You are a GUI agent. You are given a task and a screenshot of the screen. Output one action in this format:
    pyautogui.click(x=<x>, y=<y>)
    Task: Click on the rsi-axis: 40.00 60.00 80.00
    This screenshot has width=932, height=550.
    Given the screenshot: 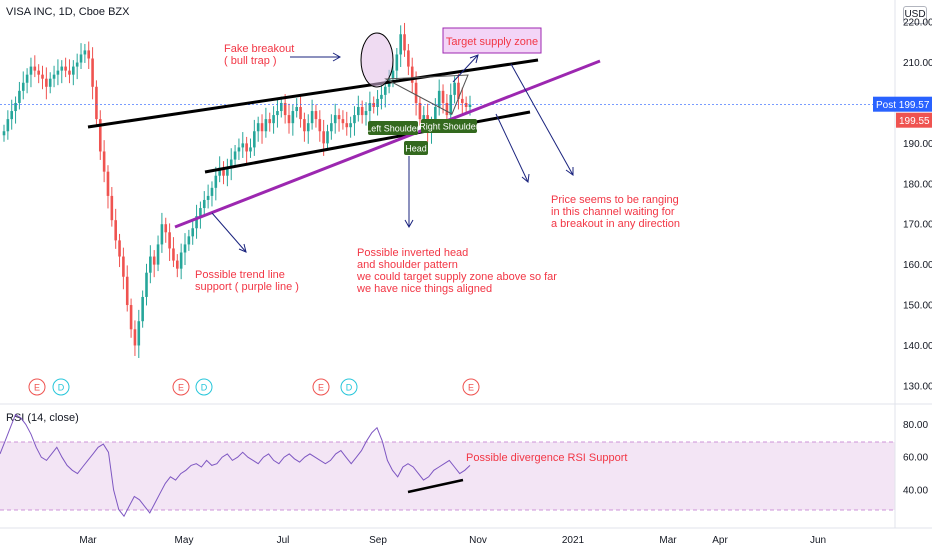 What is the action you would take?
    pyautogui.click(x=915, y=458)
    